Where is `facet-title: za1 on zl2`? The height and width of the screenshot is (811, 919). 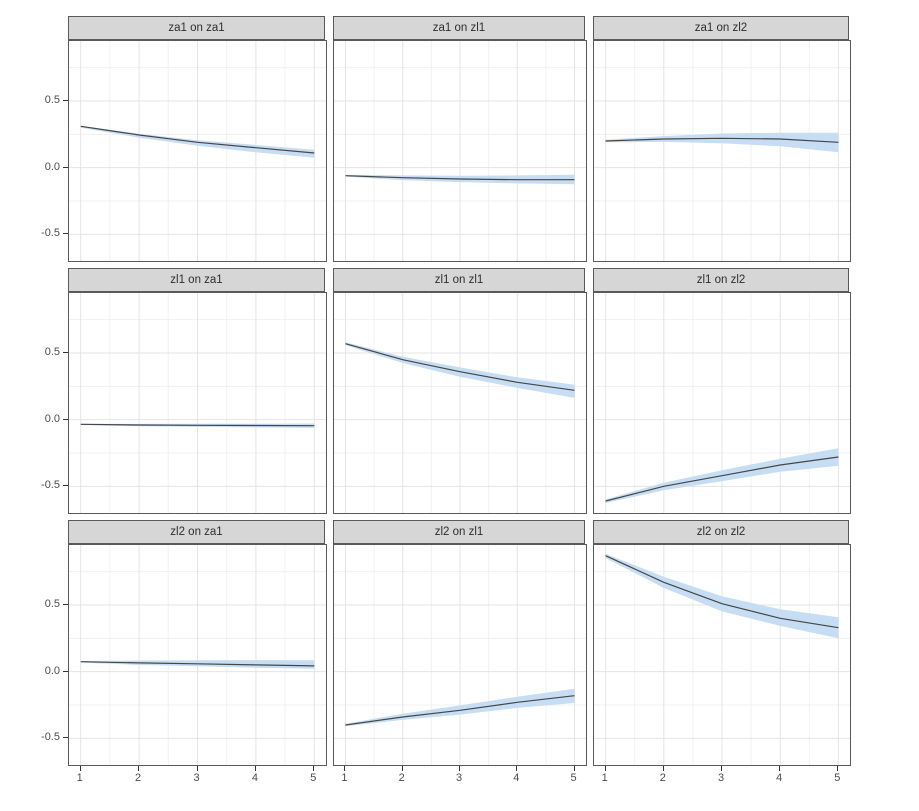
facet-title: za1 on zl2 is located at coordinates (721, 28).